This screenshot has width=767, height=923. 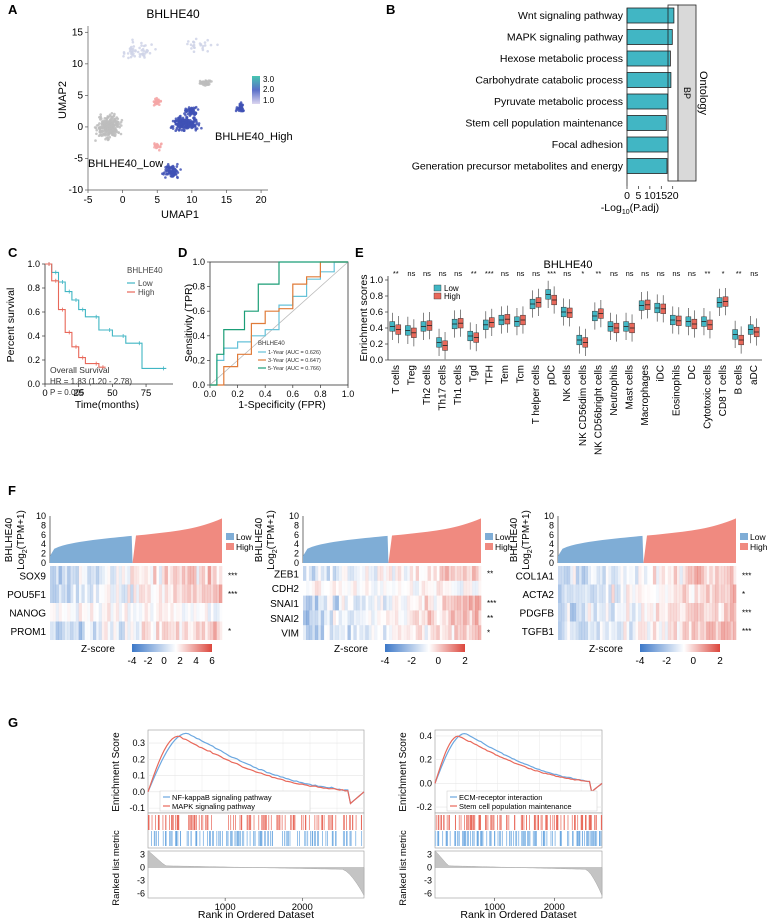 What do you see at coordinates (425, 736) in the screenshot?
I see `gsea-y-tick-label: 0.4` at bounding box center [425, 736].